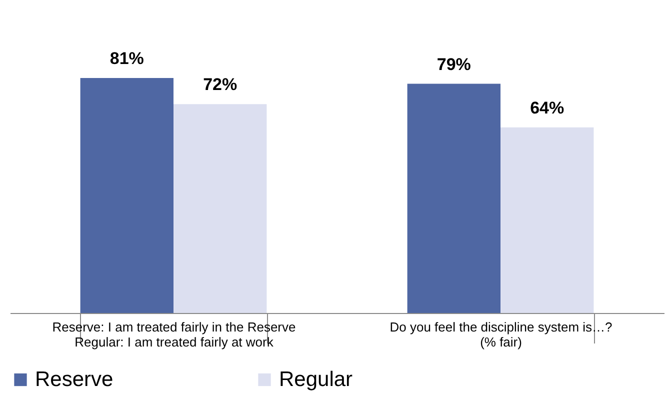 The image size is (666, 419). I want to click on data-label: 72%, so click(220, 84).